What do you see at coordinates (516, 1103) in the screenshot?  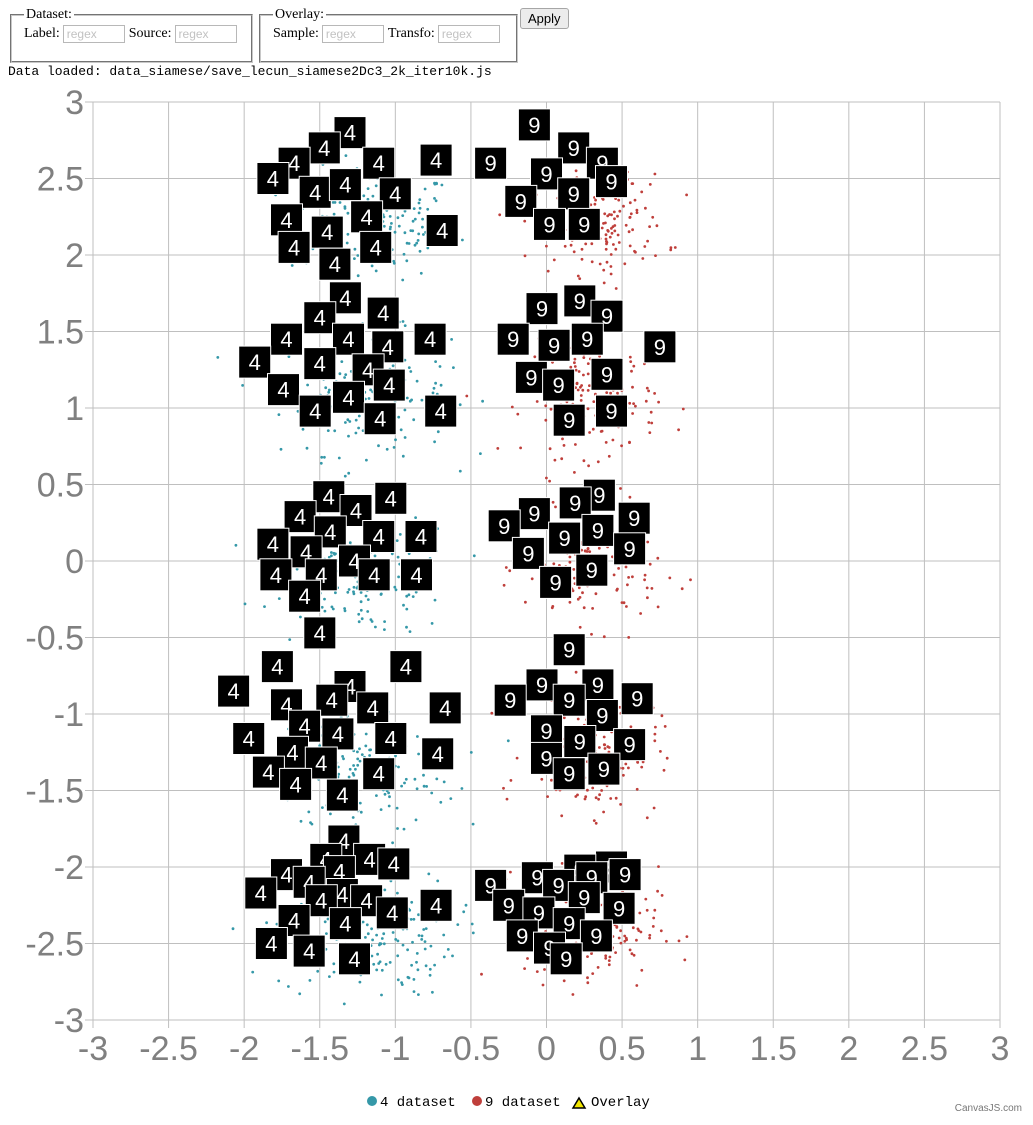 I see `legend-item-9-dataset: 9 dataset` at bounding box center [516, 1103].